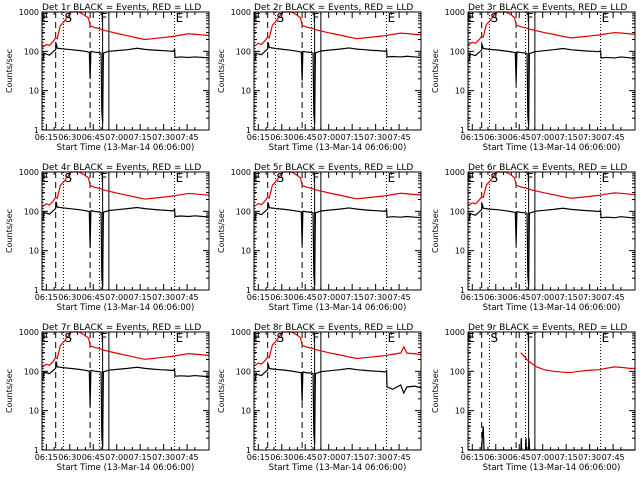 The height and width of the screenshot is (484, 640). Describe the element at coordinates (547, 328) in the screenshot. I see `panel-title: Det 9r BLACK = Events, RED = LLD` at that location.